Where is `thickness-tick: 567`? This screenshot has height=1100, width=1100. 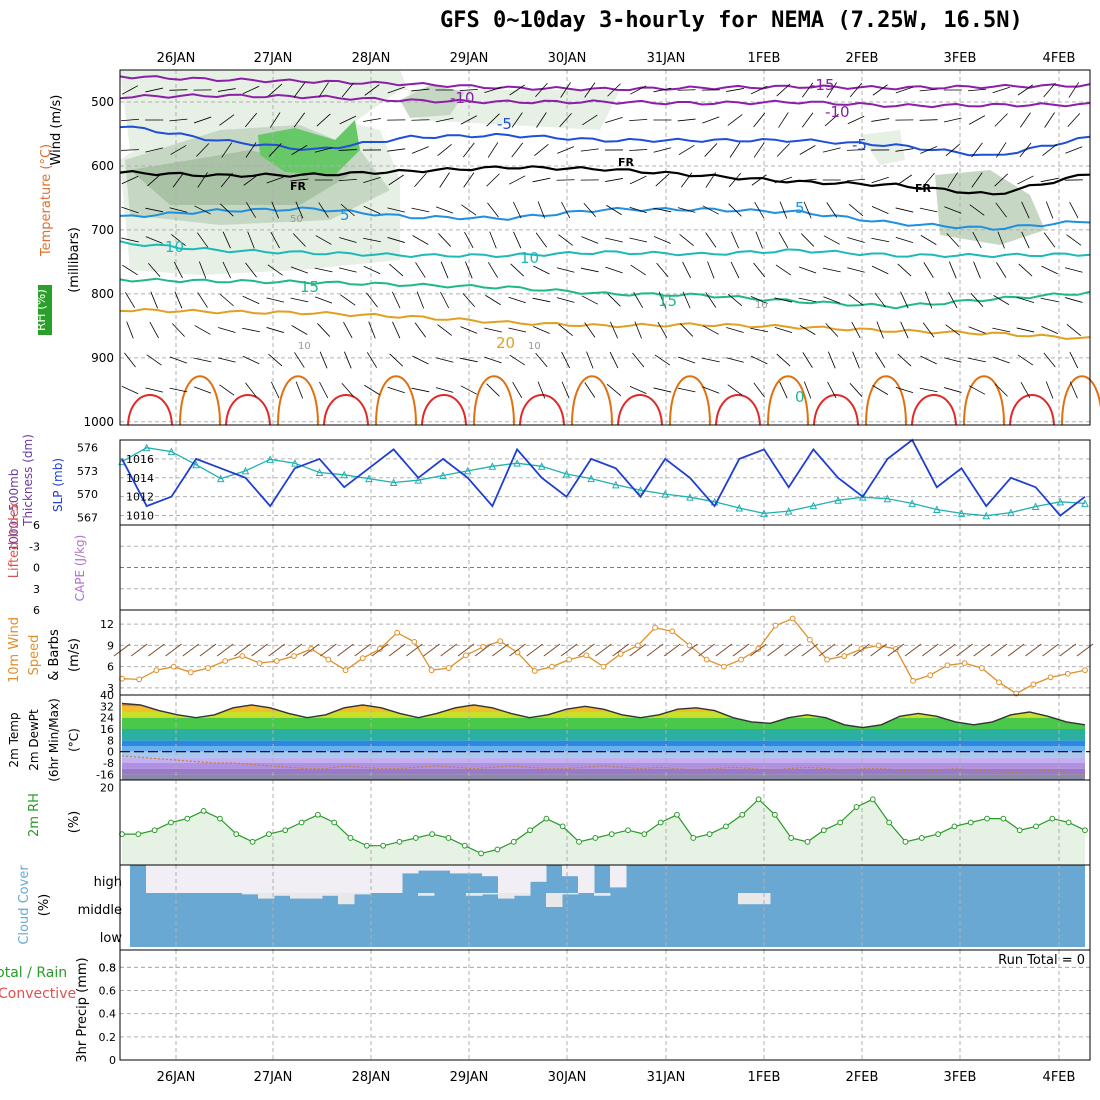 thickness-tick: 567 is located at coordinates (87, 517).